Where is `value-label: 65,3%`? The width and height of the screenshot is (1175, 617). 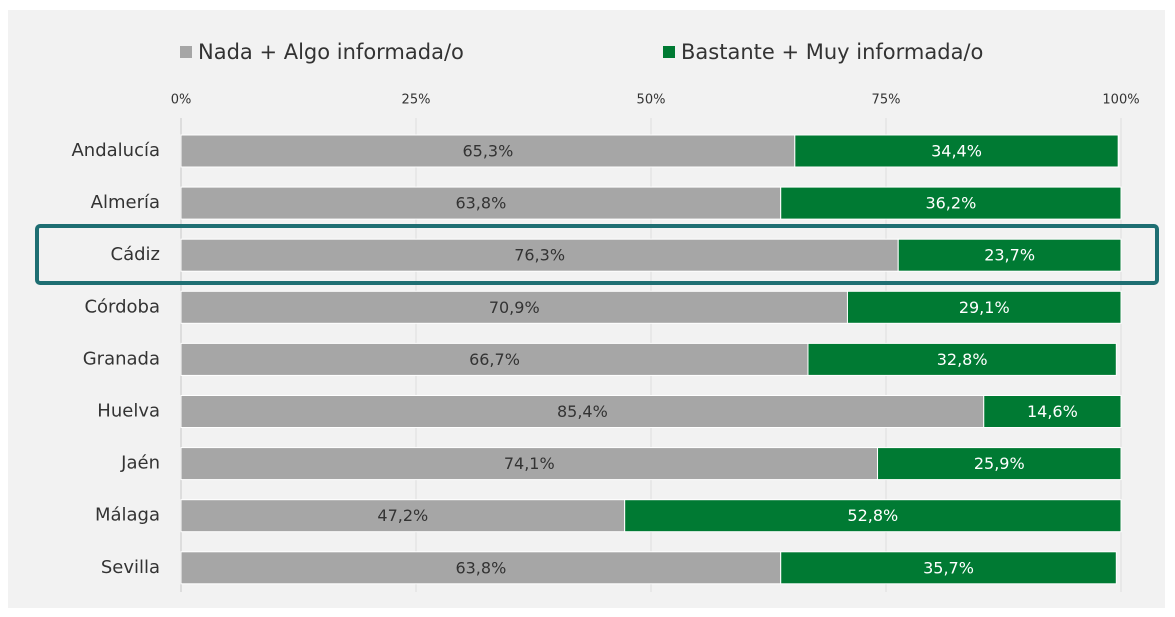
value-label: 65,3% is located at coordinates (487, 151).